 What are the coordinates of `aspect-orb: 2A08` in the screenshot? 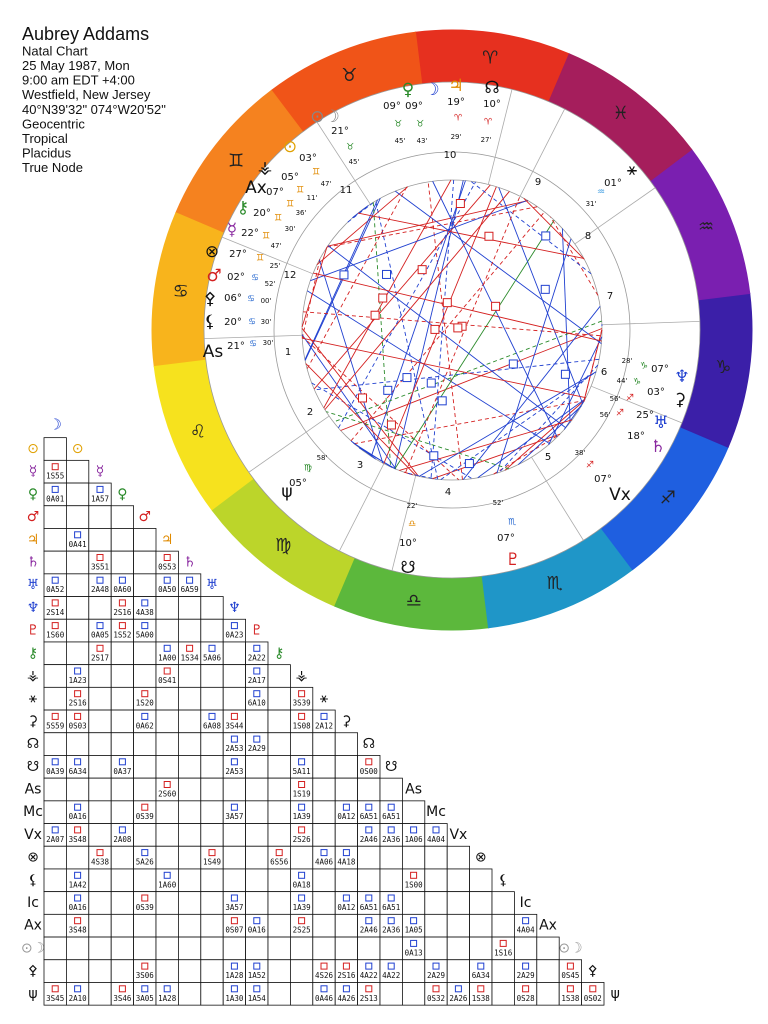 It's located at (122, 839).